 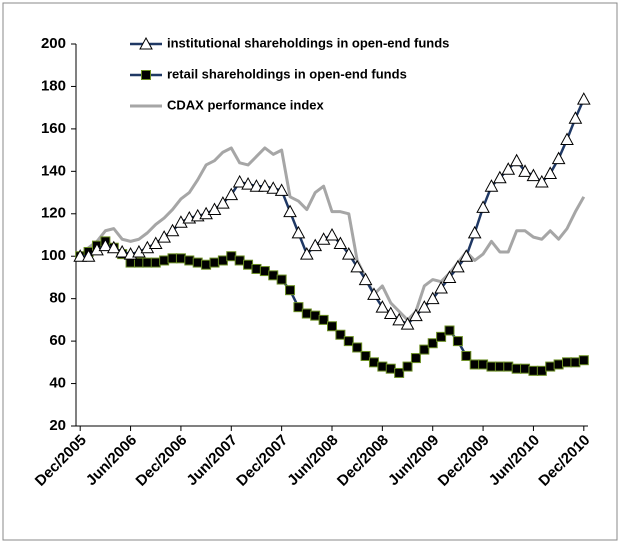 I want to click on y-tick-label: 180, so click(x=53, y=85).